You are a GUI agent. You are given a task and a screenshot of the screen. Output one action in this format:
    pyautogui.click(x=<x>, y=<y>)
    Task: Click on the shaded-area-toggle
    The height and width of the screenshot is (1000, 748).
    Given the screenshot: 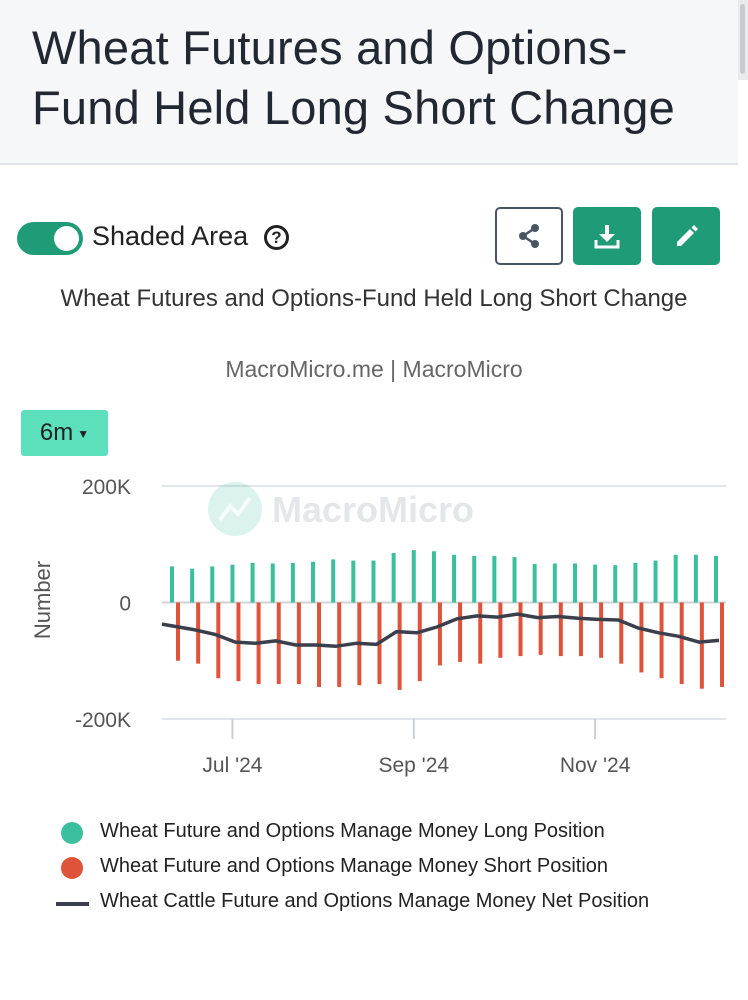 What is the action you would take?
    pyautogui.click(x=50, y=238)
    